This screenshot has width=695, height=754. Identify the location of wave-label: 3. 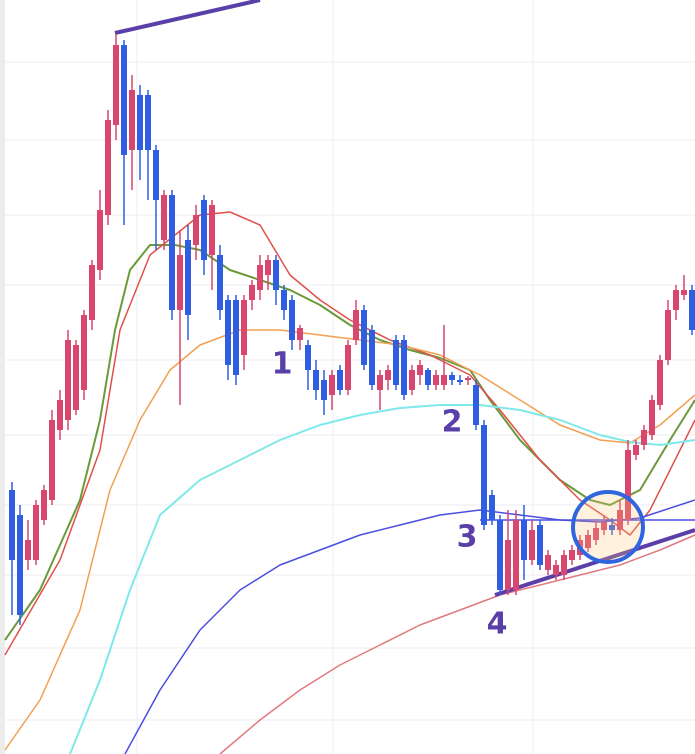
(467, 537).